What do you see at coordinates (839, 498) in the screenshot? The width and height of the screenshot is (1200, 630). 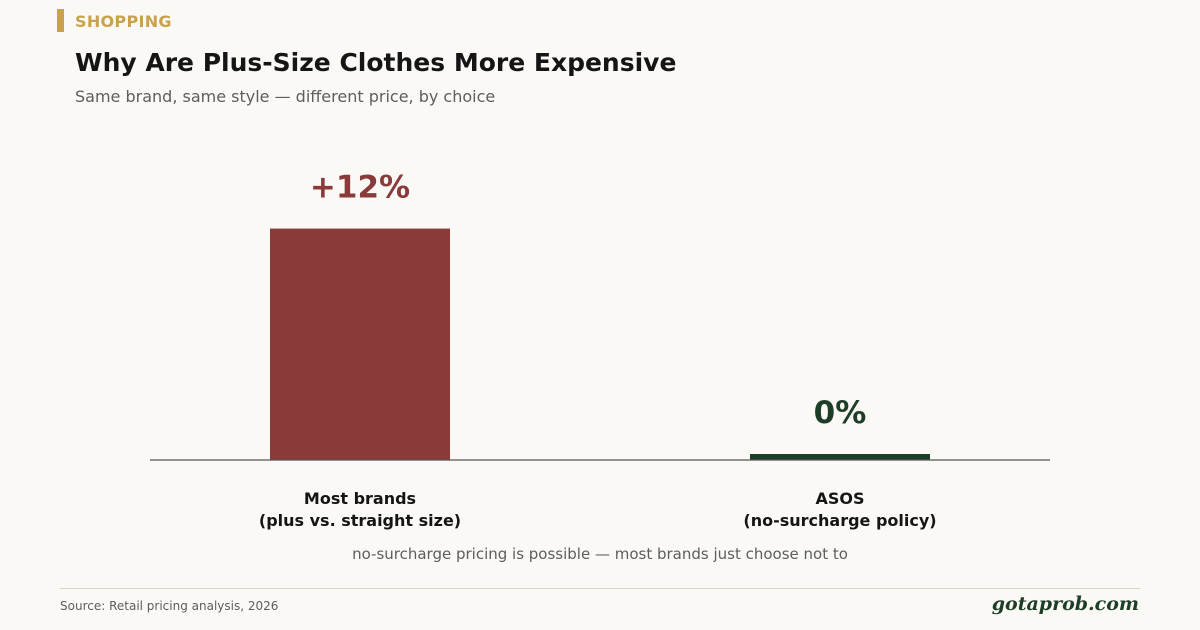 I see `category-label-2-line-1: ASOS` at bounding box center [839, 498].